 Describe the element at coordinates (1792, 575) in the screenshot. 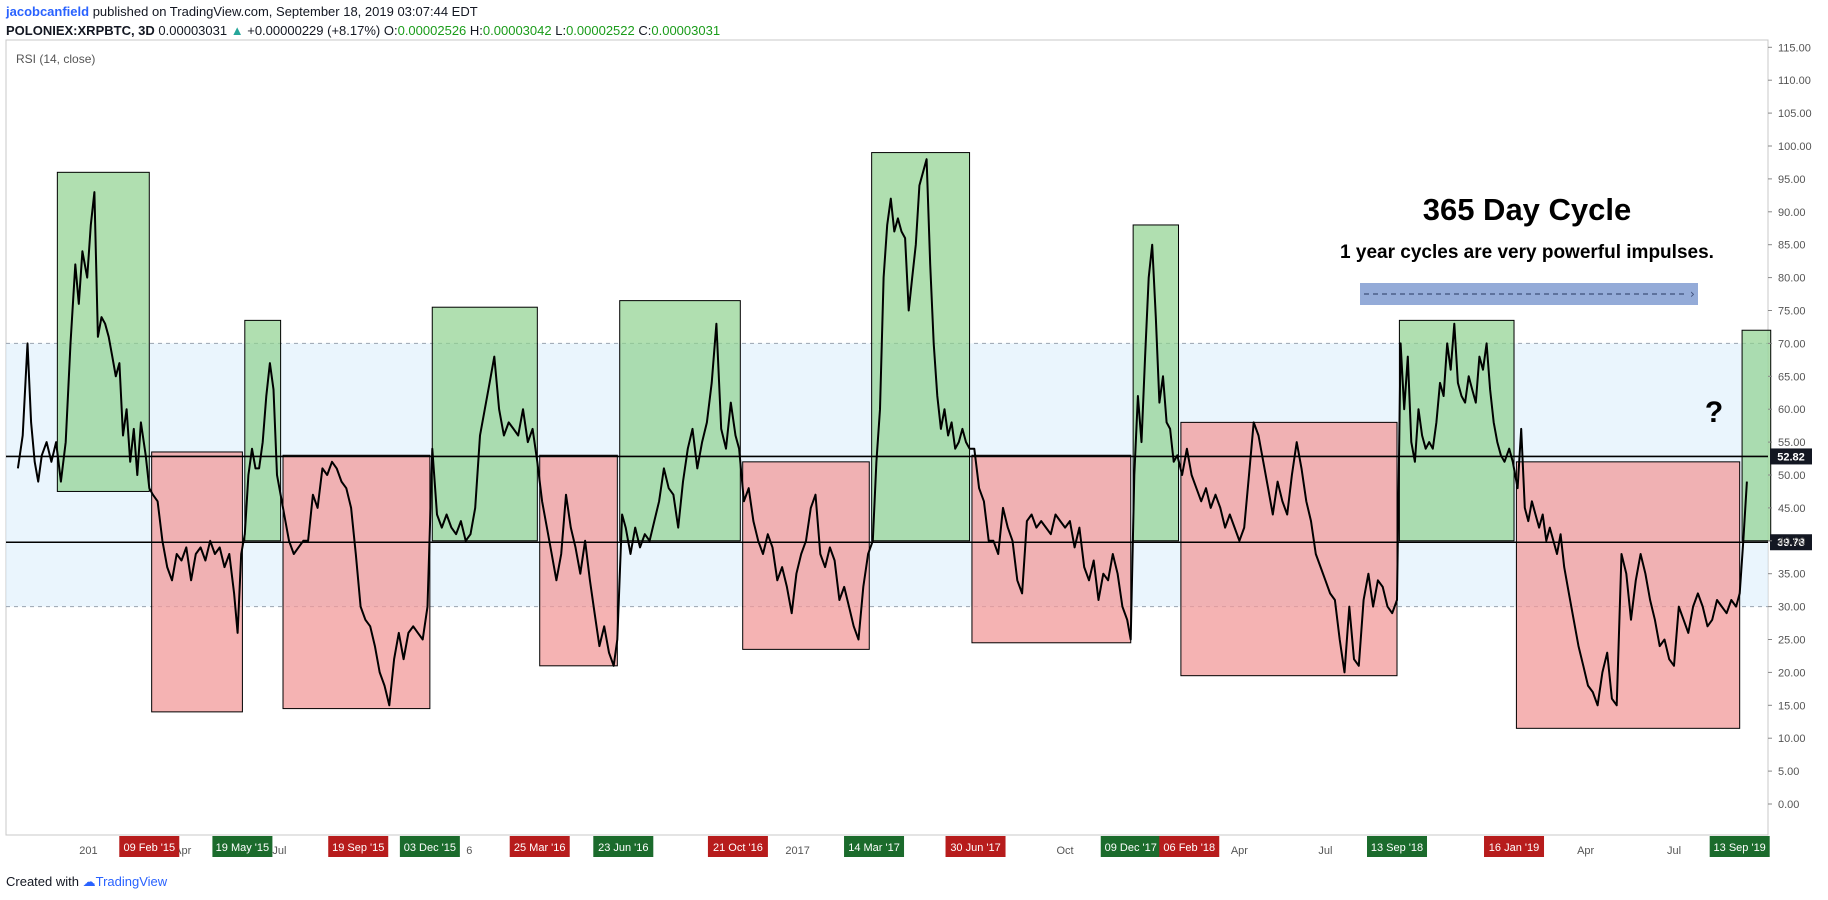

I see `y-tick-label: 35.00` at that location.